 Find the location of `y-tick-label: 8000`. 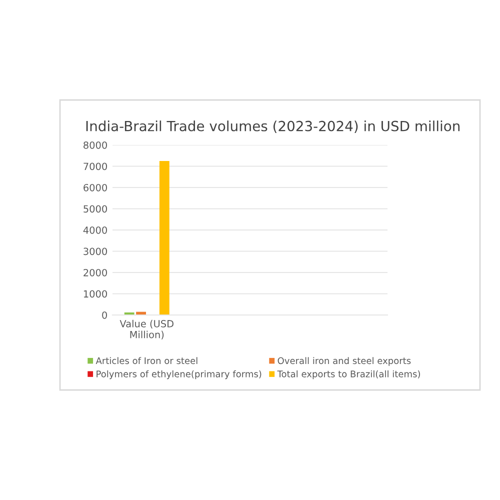

y-tick-label: 8000 is located at coordinates (95, 145).